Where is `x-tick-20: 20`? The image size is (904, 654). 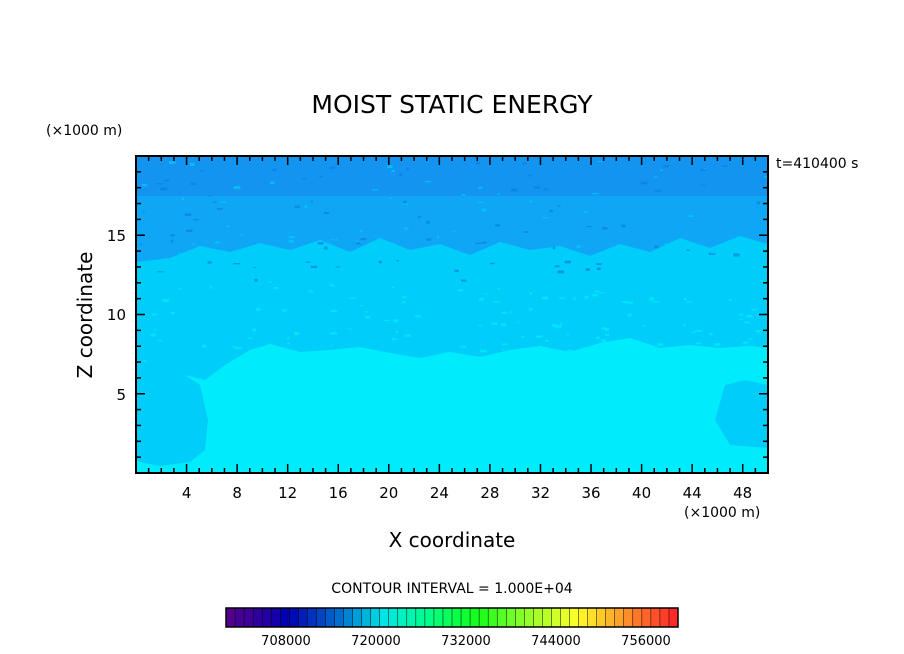
x-tick-20: 20 is located at coordinates (388, 493).